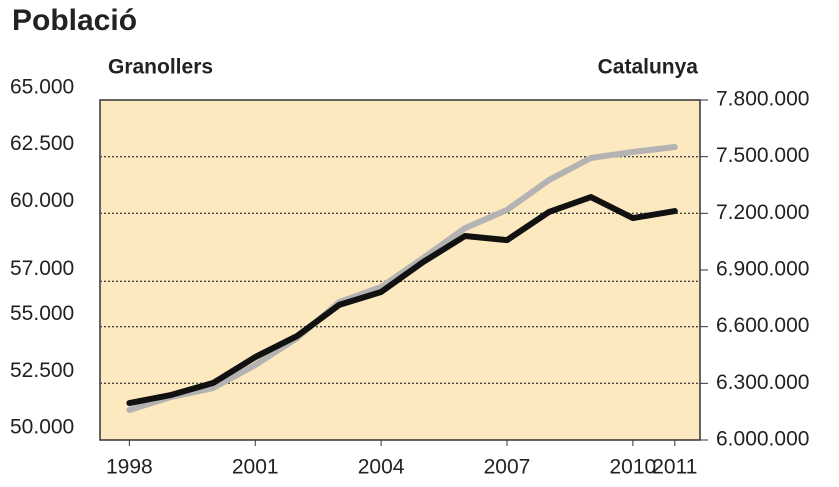 This screenshot has width=839, height=487. Describe the element at coordinates (762, 325) in the screenshot. I see `y2-tick-label: 6.600.000` at that location.